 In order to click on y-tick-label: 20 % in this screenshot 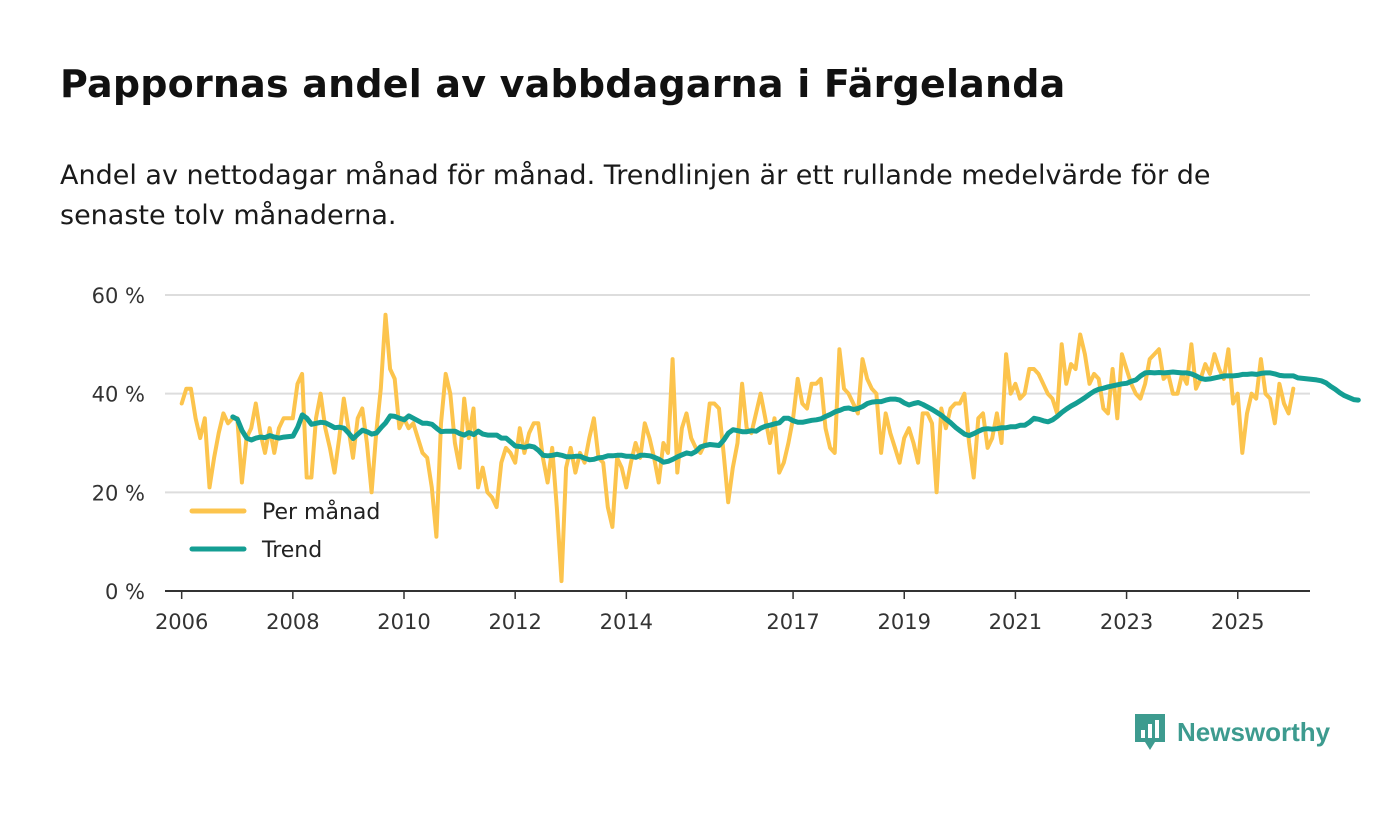, I will do `click(118, 493)`.